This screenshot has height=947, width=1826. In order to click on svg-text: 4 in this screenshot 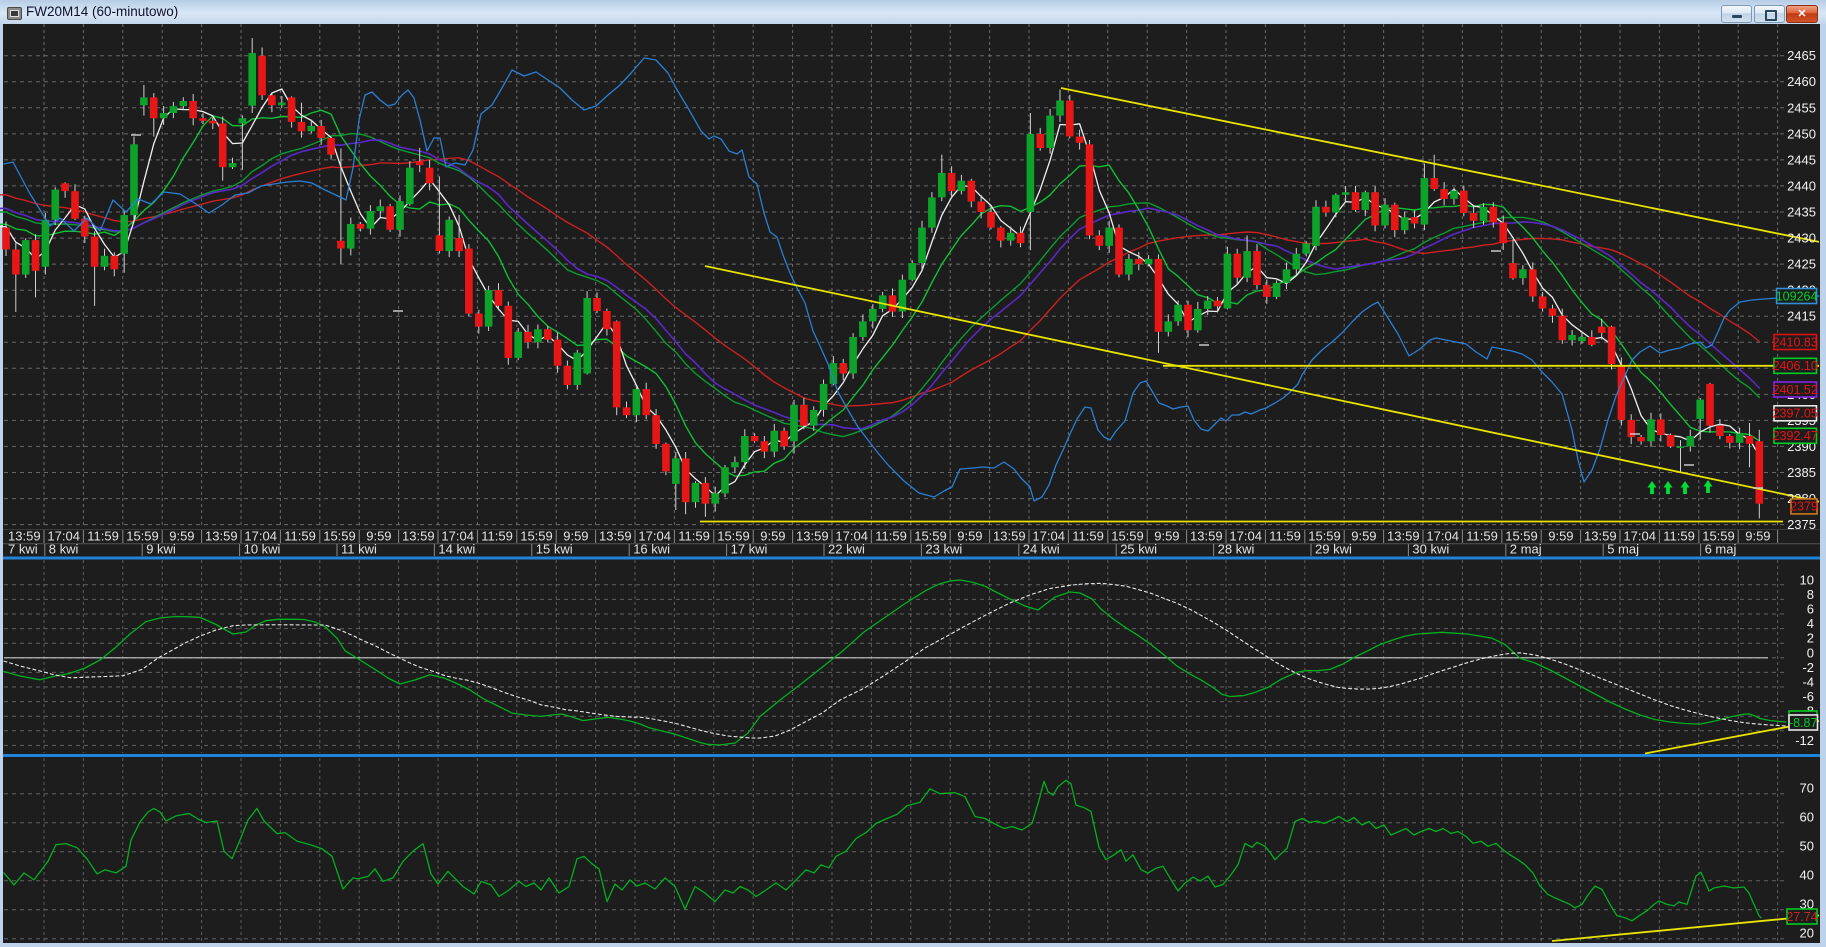, I will do `click(1810, 623)`.